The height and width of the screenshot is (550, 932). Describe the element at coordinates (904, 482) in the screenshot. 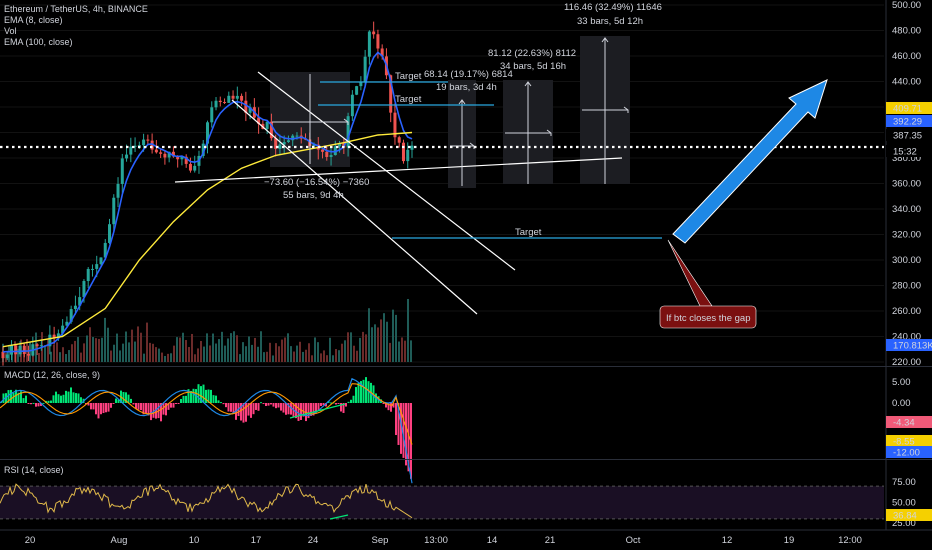

I see `rsi-tick-label: 75.00` at that location.